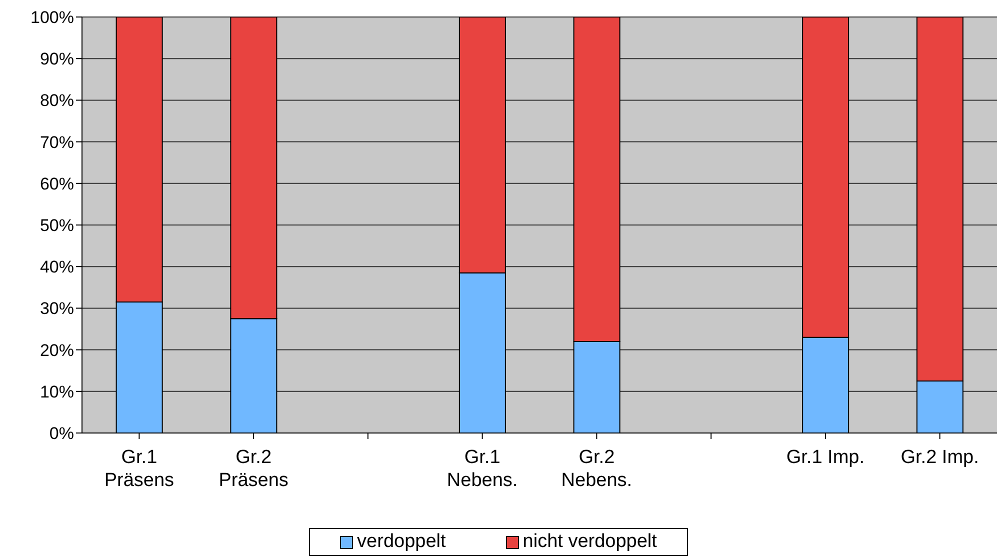 The height and width of the screenshot is (556, 997). Describe the element at coordinates (825, 457) in the screenshot. I see `x-tick-label: Gr.1 Imp.` at that location.